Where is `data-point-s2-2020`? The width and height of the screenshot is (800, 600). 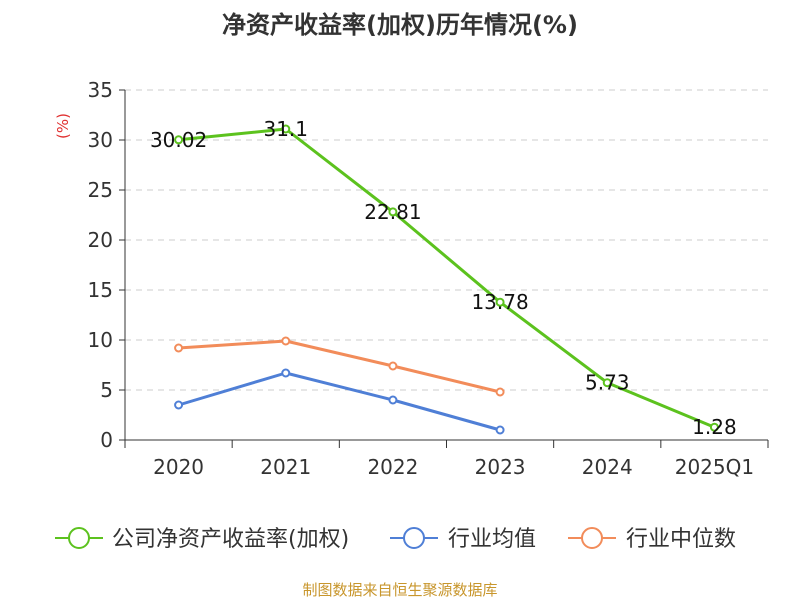 data-point-s2-2020 is located at coordinates (179, 348).